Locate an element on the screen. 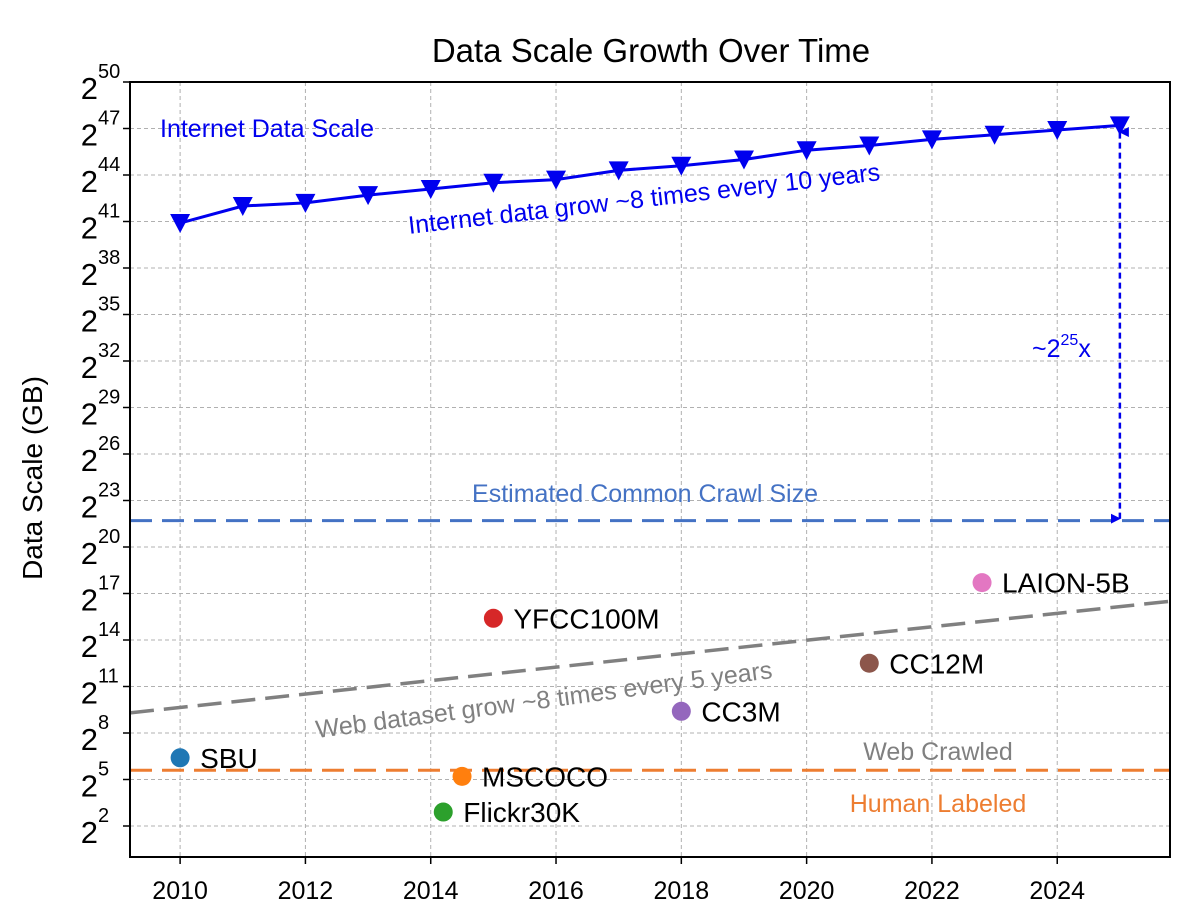 The height and width of the screenshot is (916, 1200). y-tick-exponent-13: 41 is located at coordinates (109, 212).